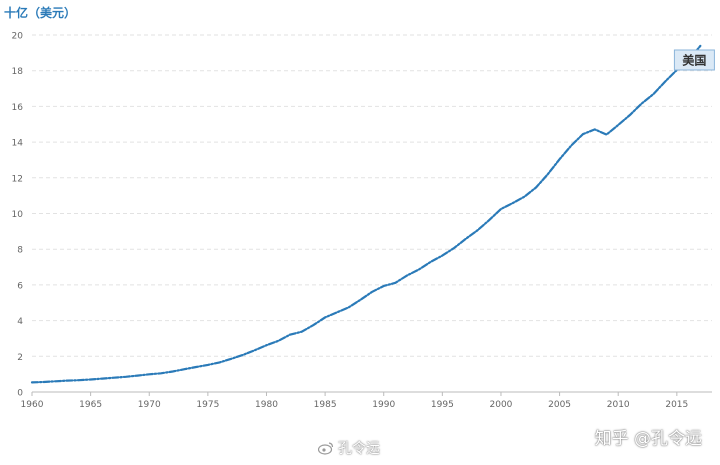 The image size is (720, 465). I want to click on x-tick-label: 1995, so click(442, 405).